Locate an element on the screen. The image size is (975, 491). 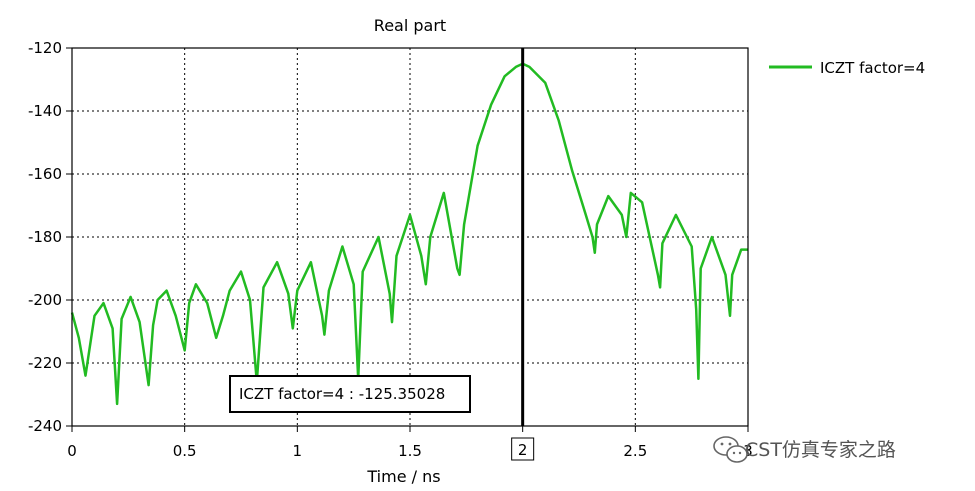
chart-title: Real part is located at coordinates (410, 25).